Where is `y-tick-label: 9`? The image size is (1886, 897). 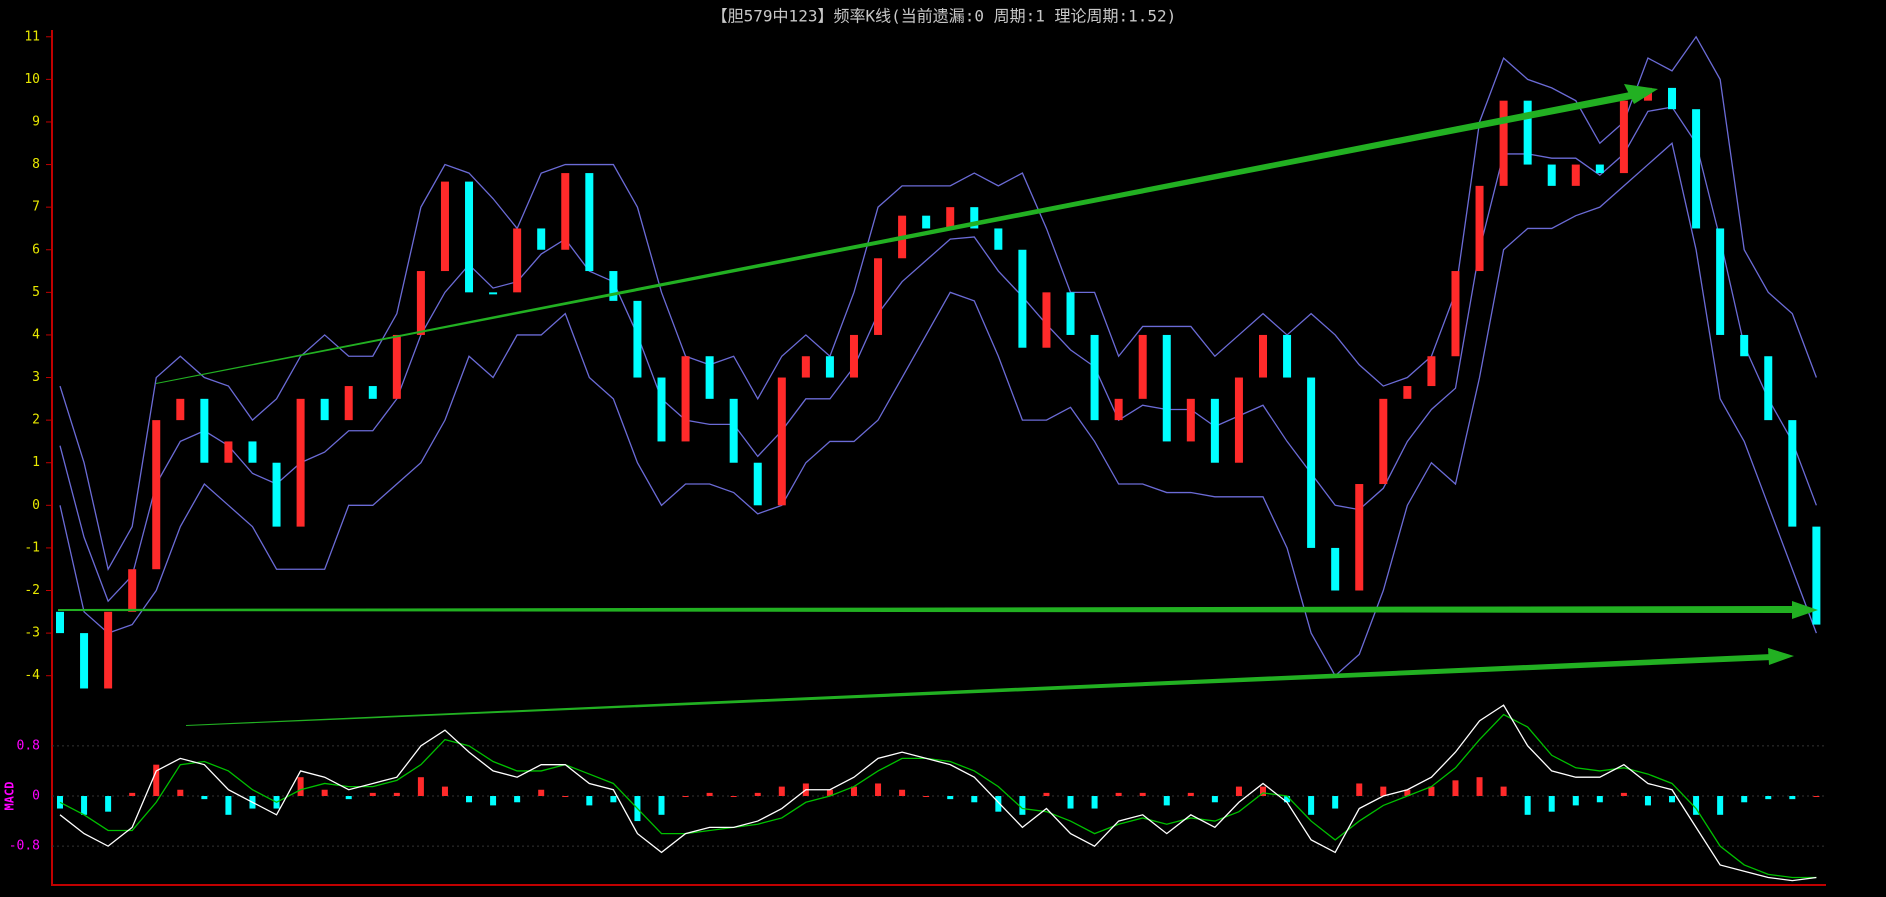
y-tick-label: 9 is located at coordinates (36, 121).